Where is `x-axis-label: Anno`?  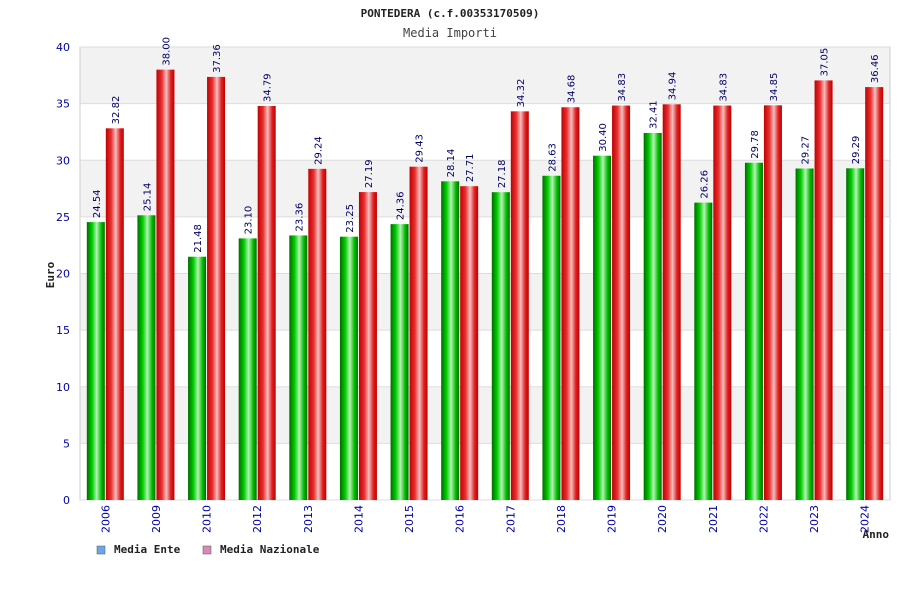
x-axis-label: Anno is located at coordinates (876, 534).